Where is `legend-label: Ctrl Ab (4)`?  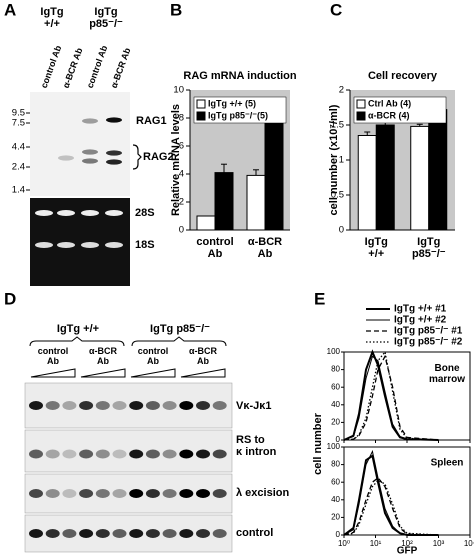 legend-label: Ctrl Ab (4) is located at coordinates (389, 103).